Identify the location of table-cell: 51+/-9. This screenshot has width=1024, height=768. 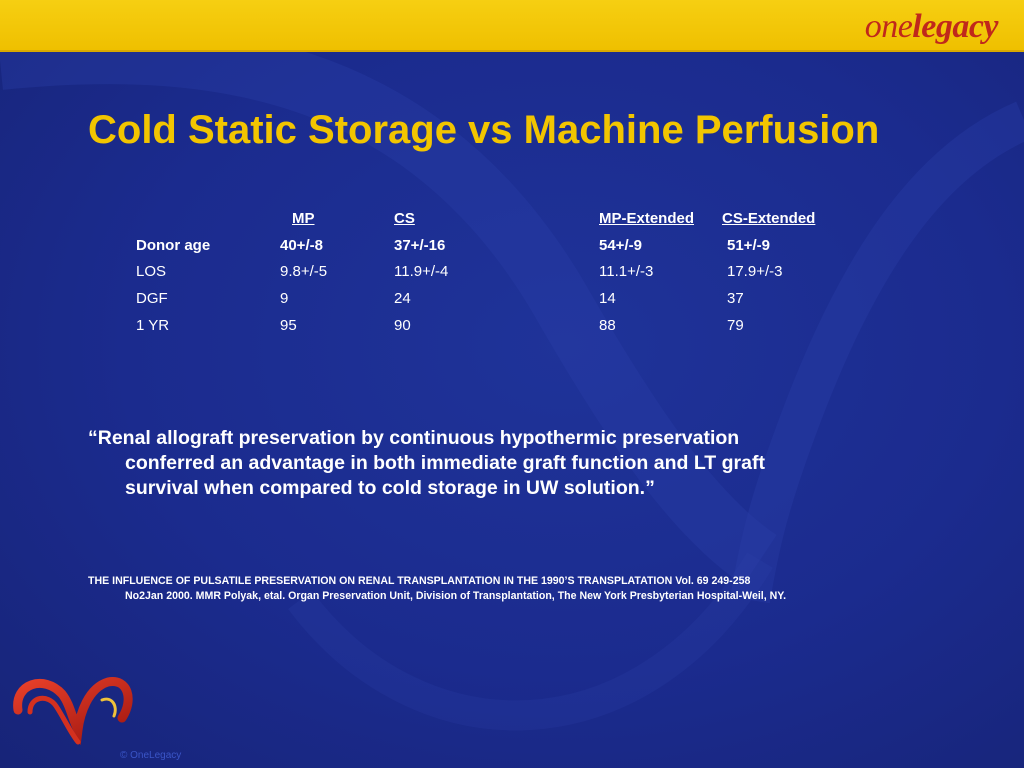
(748, 245).